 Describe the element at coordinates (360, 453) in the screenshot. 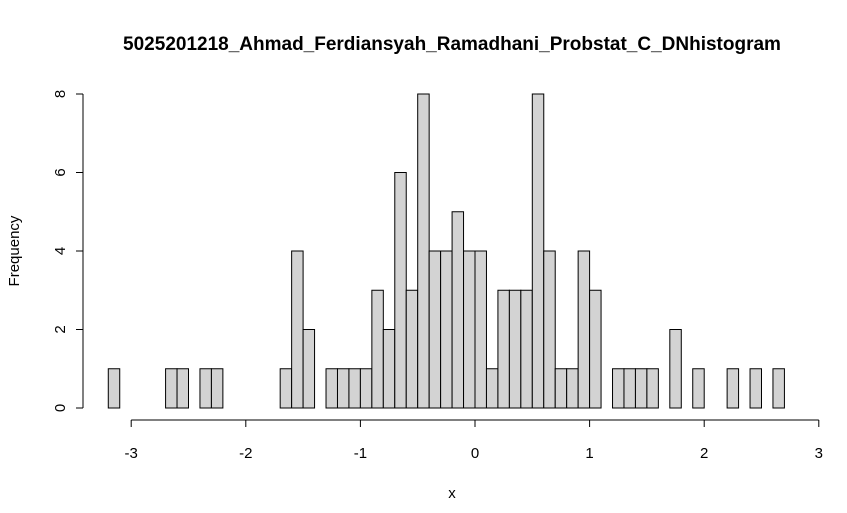

I see `x-tick-label: -1` at that location.